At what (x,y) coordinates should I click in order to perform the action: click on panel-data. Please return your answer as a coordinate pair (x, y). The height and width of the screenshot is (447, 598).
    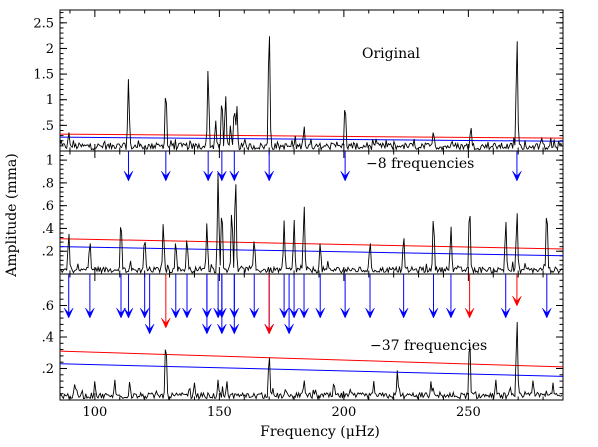
    Looking at the image, I should click on (311, 360).